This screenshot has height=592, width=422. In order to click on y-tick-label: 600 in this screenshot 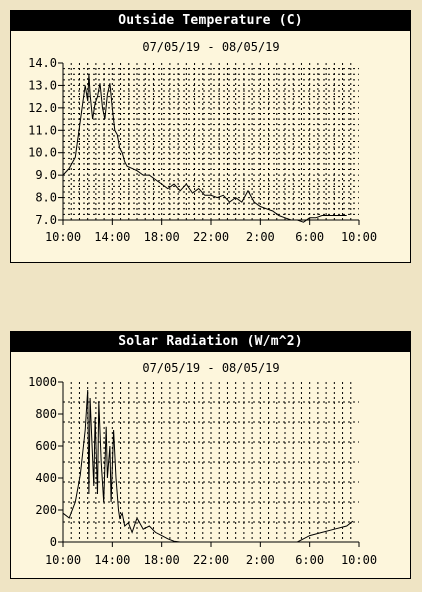, I will do `click(46, 446)`.